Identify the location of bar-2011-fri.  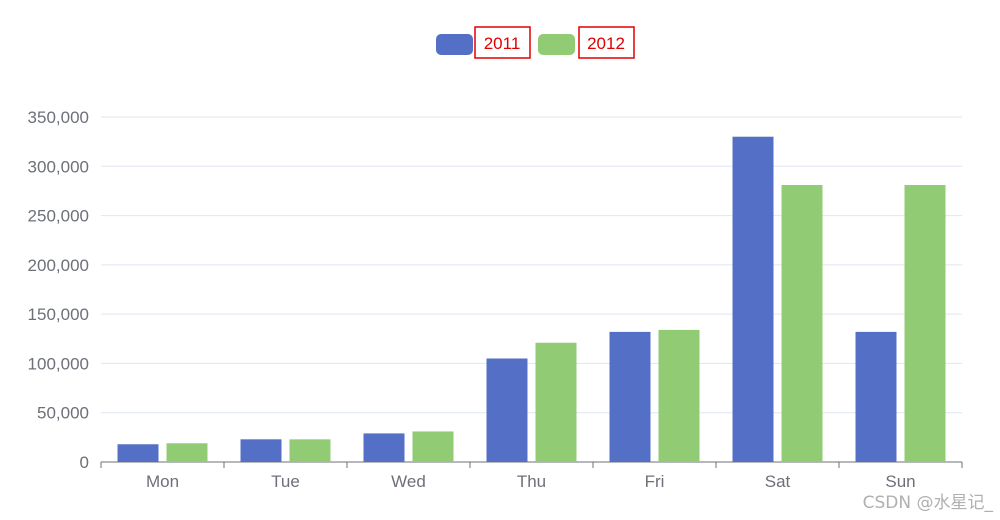
(630, 396).